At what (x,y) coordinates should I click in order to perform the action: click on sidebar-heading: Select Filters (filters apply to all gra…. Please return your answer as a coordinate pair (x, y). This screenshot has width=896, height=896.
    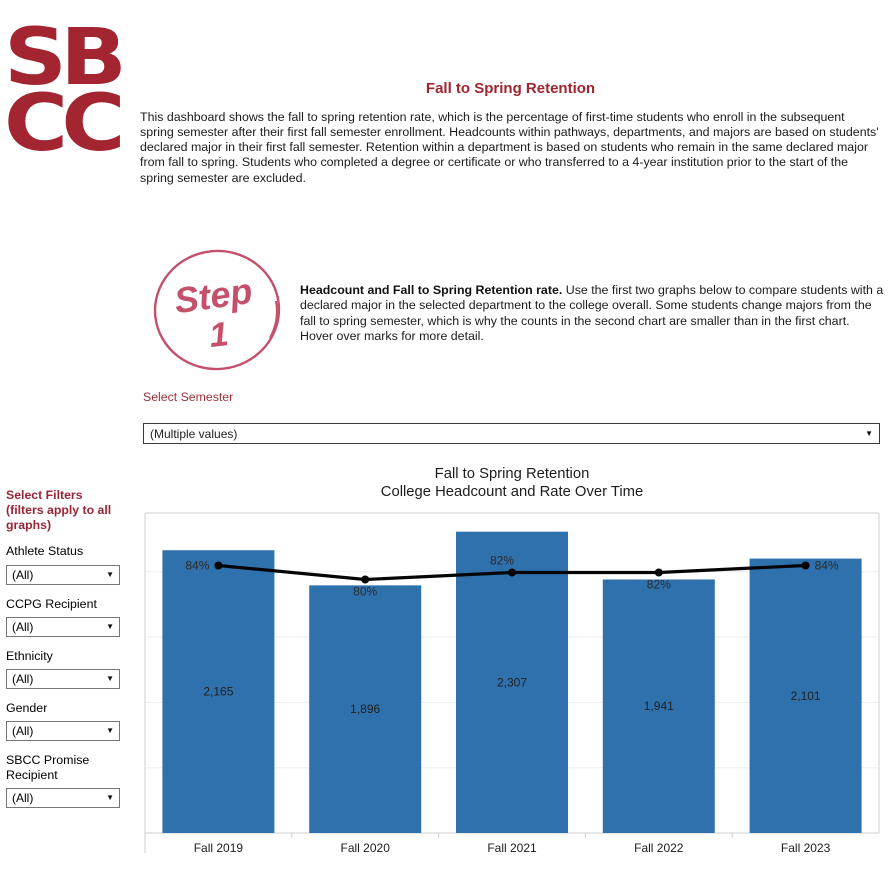
    Looking at the image, I should click on (59, 510).